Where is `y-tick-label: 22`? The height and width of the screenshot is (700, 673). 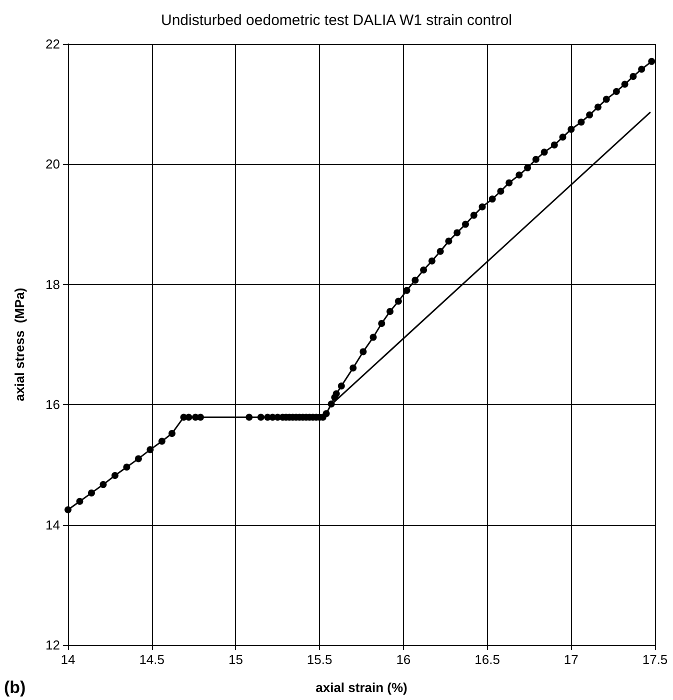 y-tick-label: 22 is located at coordinates (53, 44).